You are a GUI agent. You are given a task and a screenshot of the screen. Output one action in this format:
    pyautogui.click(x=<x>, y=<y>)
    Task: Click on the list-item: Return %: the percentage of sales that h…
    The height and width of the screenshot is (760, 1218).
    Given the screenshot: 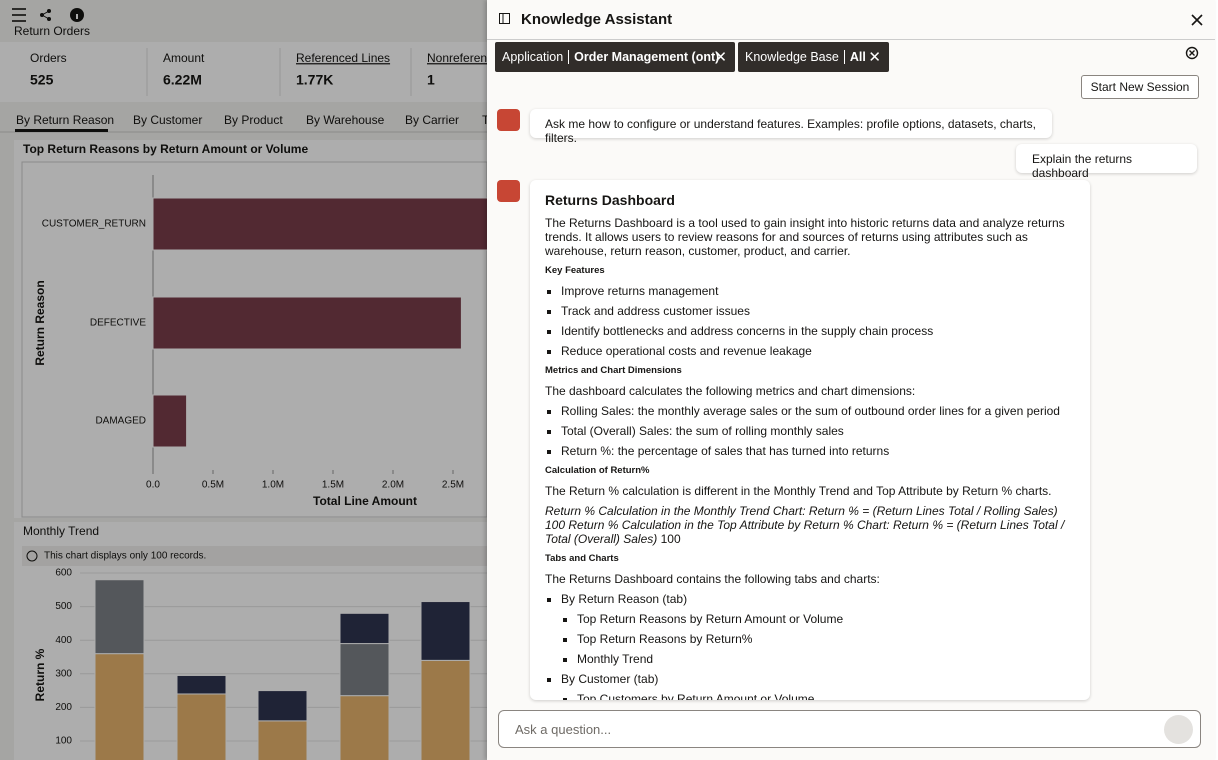 What is the action you would take?
    pyautogui.click(x=818, y=451)
    